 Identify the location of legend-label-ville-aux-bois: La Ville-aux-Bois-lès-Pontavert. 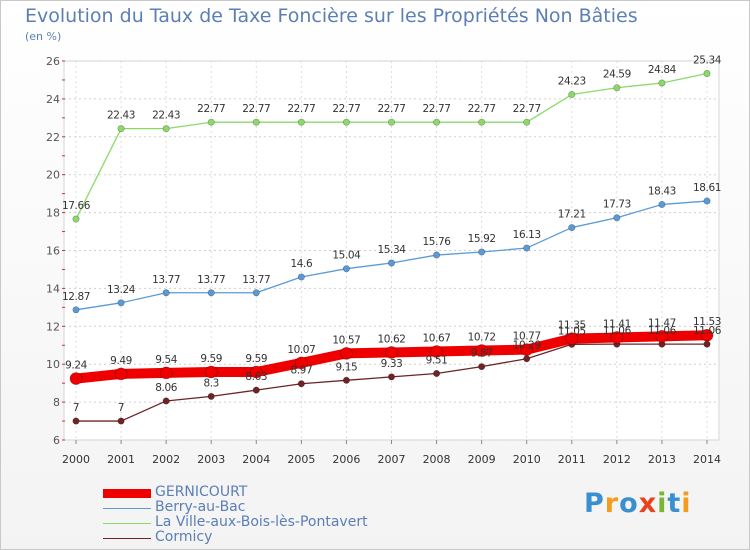
(261, 522).